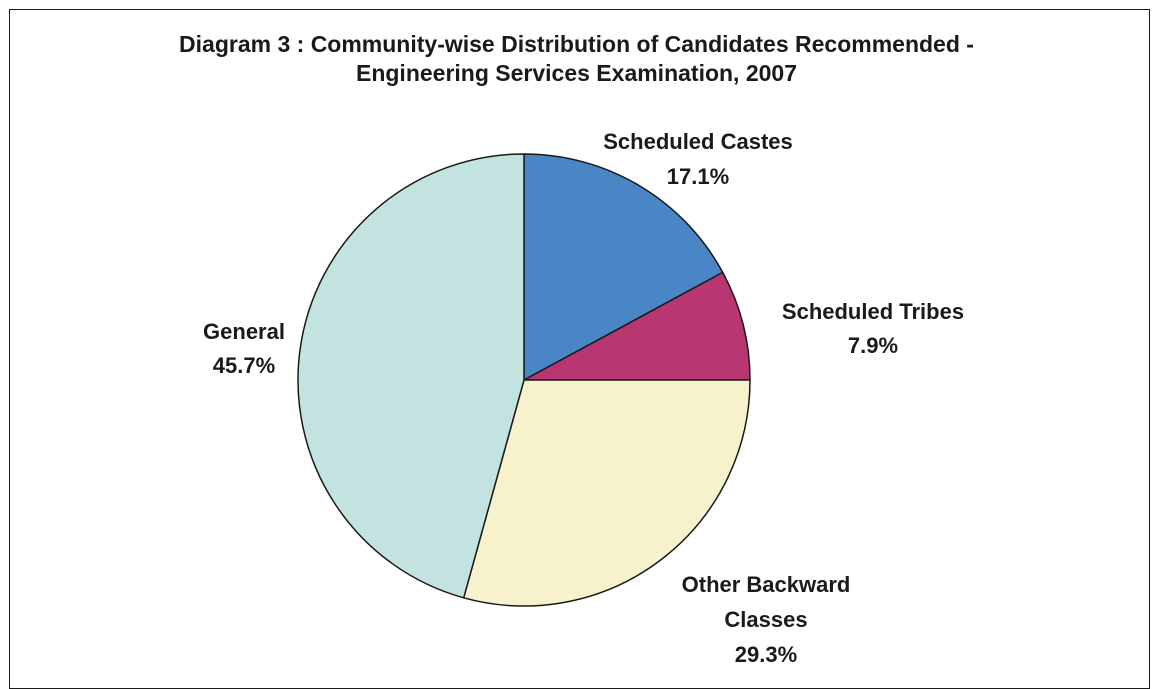 The width and height of the screenshot is (1153, 689). What do you see at coordinates (698, 141) in the screenshot?
I see `slice-label-scheduled-castes: Scheduled Castes` at bounding box center [698, 141].